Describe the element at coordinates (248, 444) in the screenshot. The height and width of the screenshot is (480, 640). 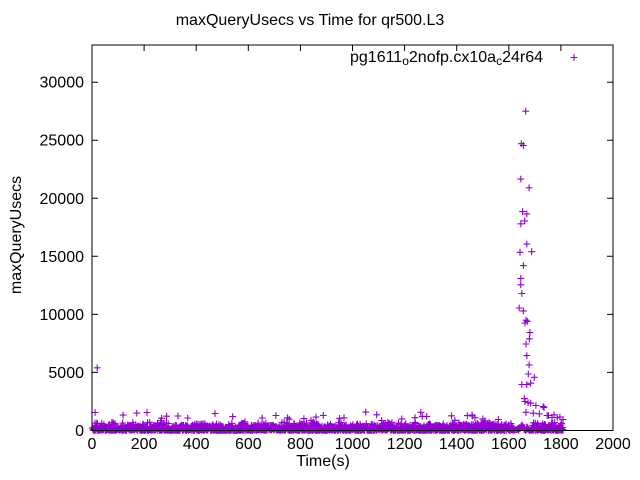
I see `x-tick-label: 600` at that location.